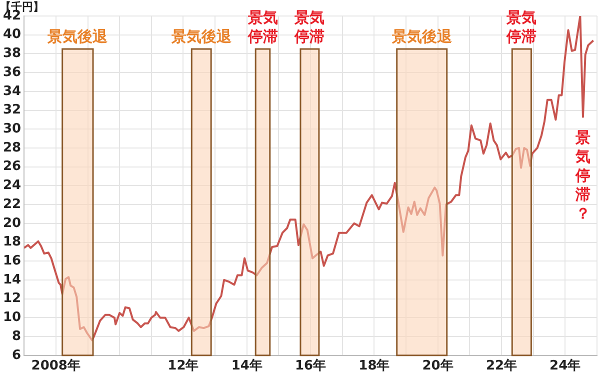 The height and width of the screenshot is (377, 600). I want to click on y-tick-label: 10, so click(12, 318).